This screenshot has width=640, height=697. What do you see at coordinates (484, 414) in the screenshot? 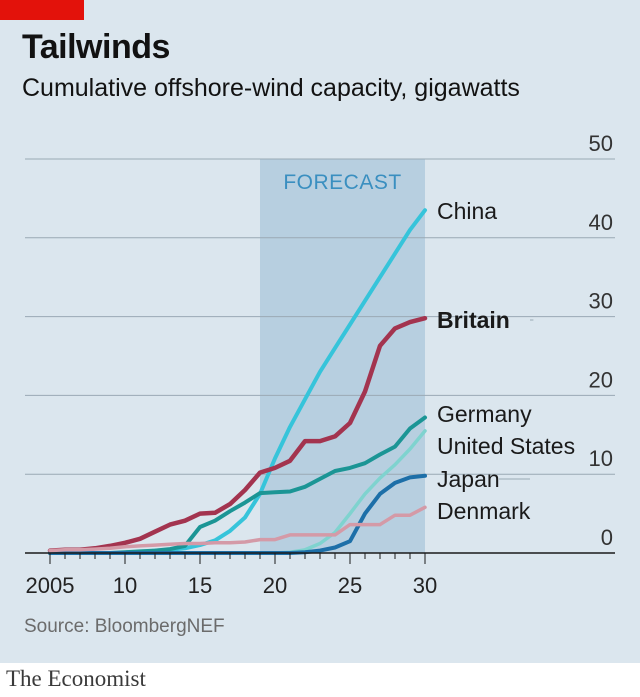
I see `series-label-germany: Germany` at bounding box center [484, 414].